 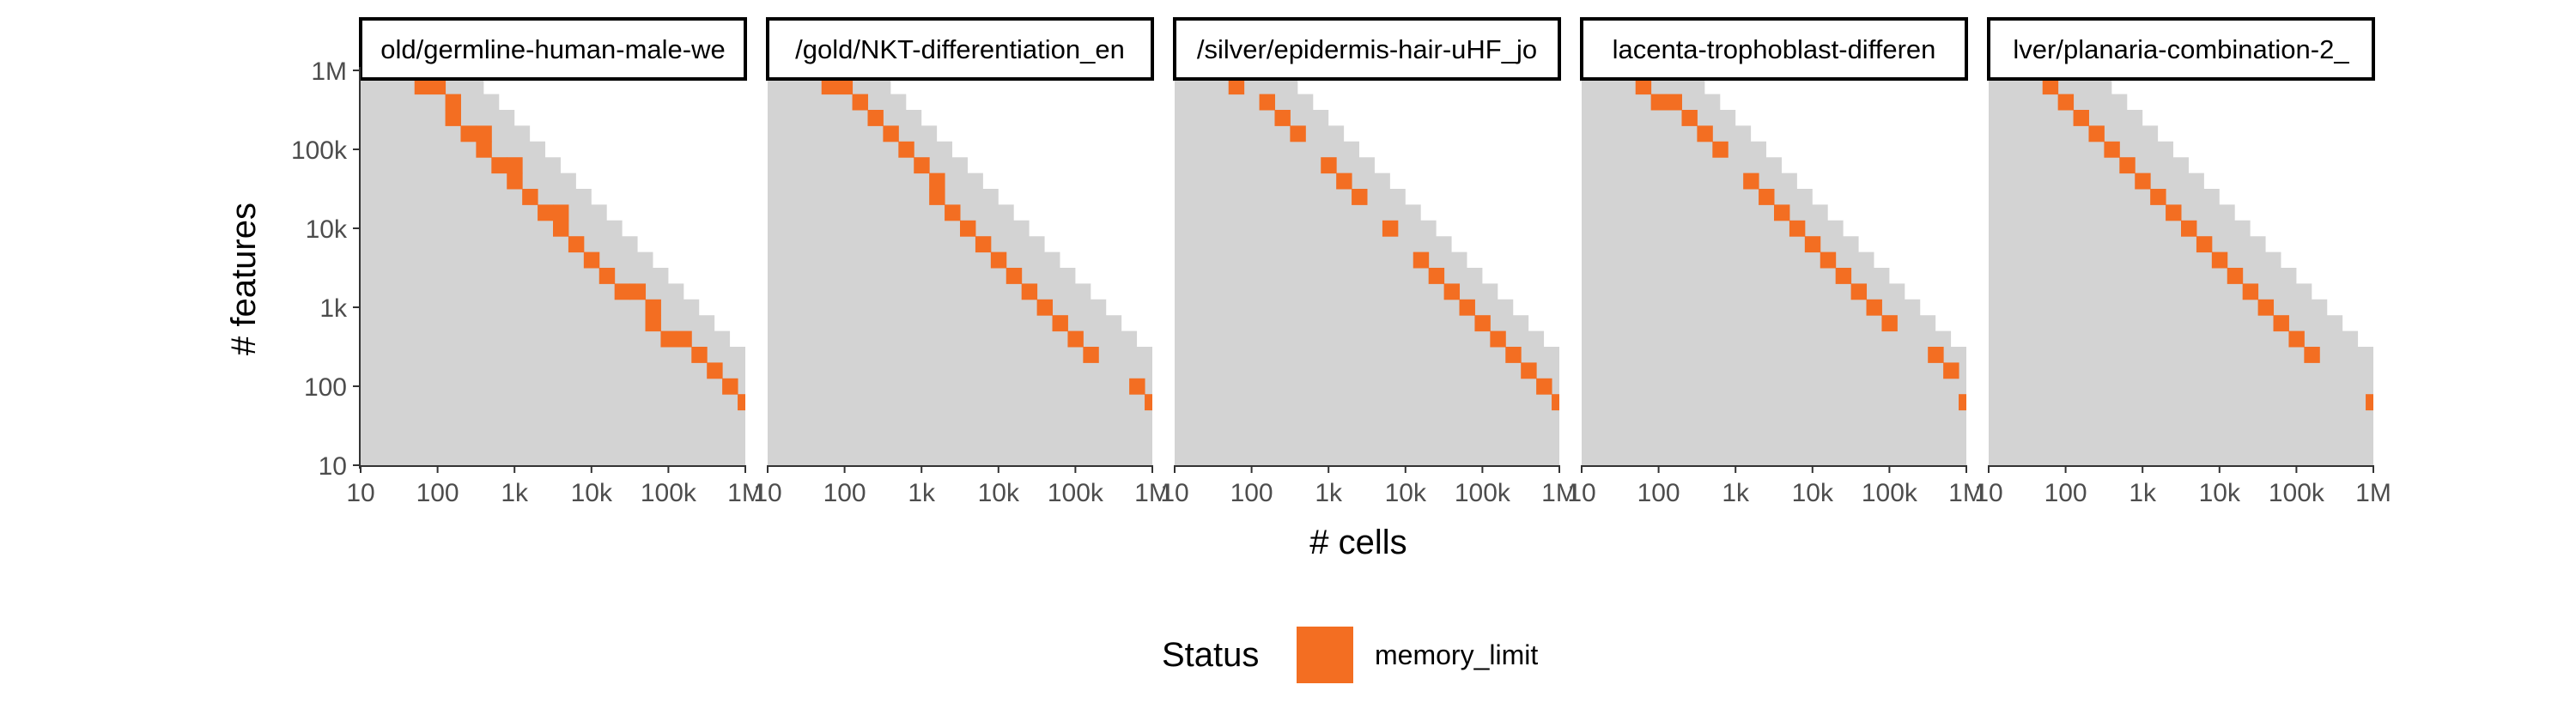 What do you see at coordinates (1325, 655) in the screenshot?
I see `legend-key-memory-limit` at bounding box center [1325, 655].